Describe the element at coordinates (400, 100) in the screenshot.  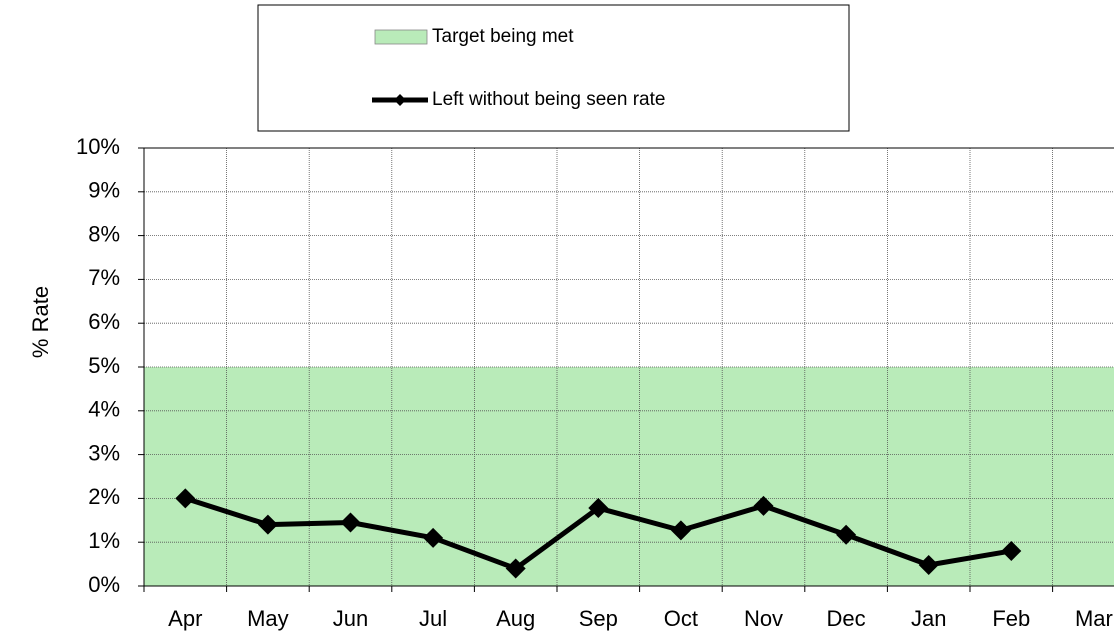
I see `legend-marker` at that location.